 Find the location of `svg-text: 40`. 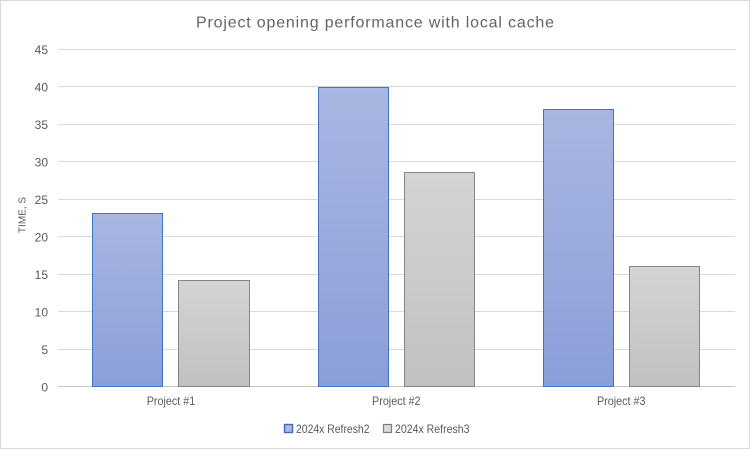

svg-text: 40 is located at coordinates (42, 88).